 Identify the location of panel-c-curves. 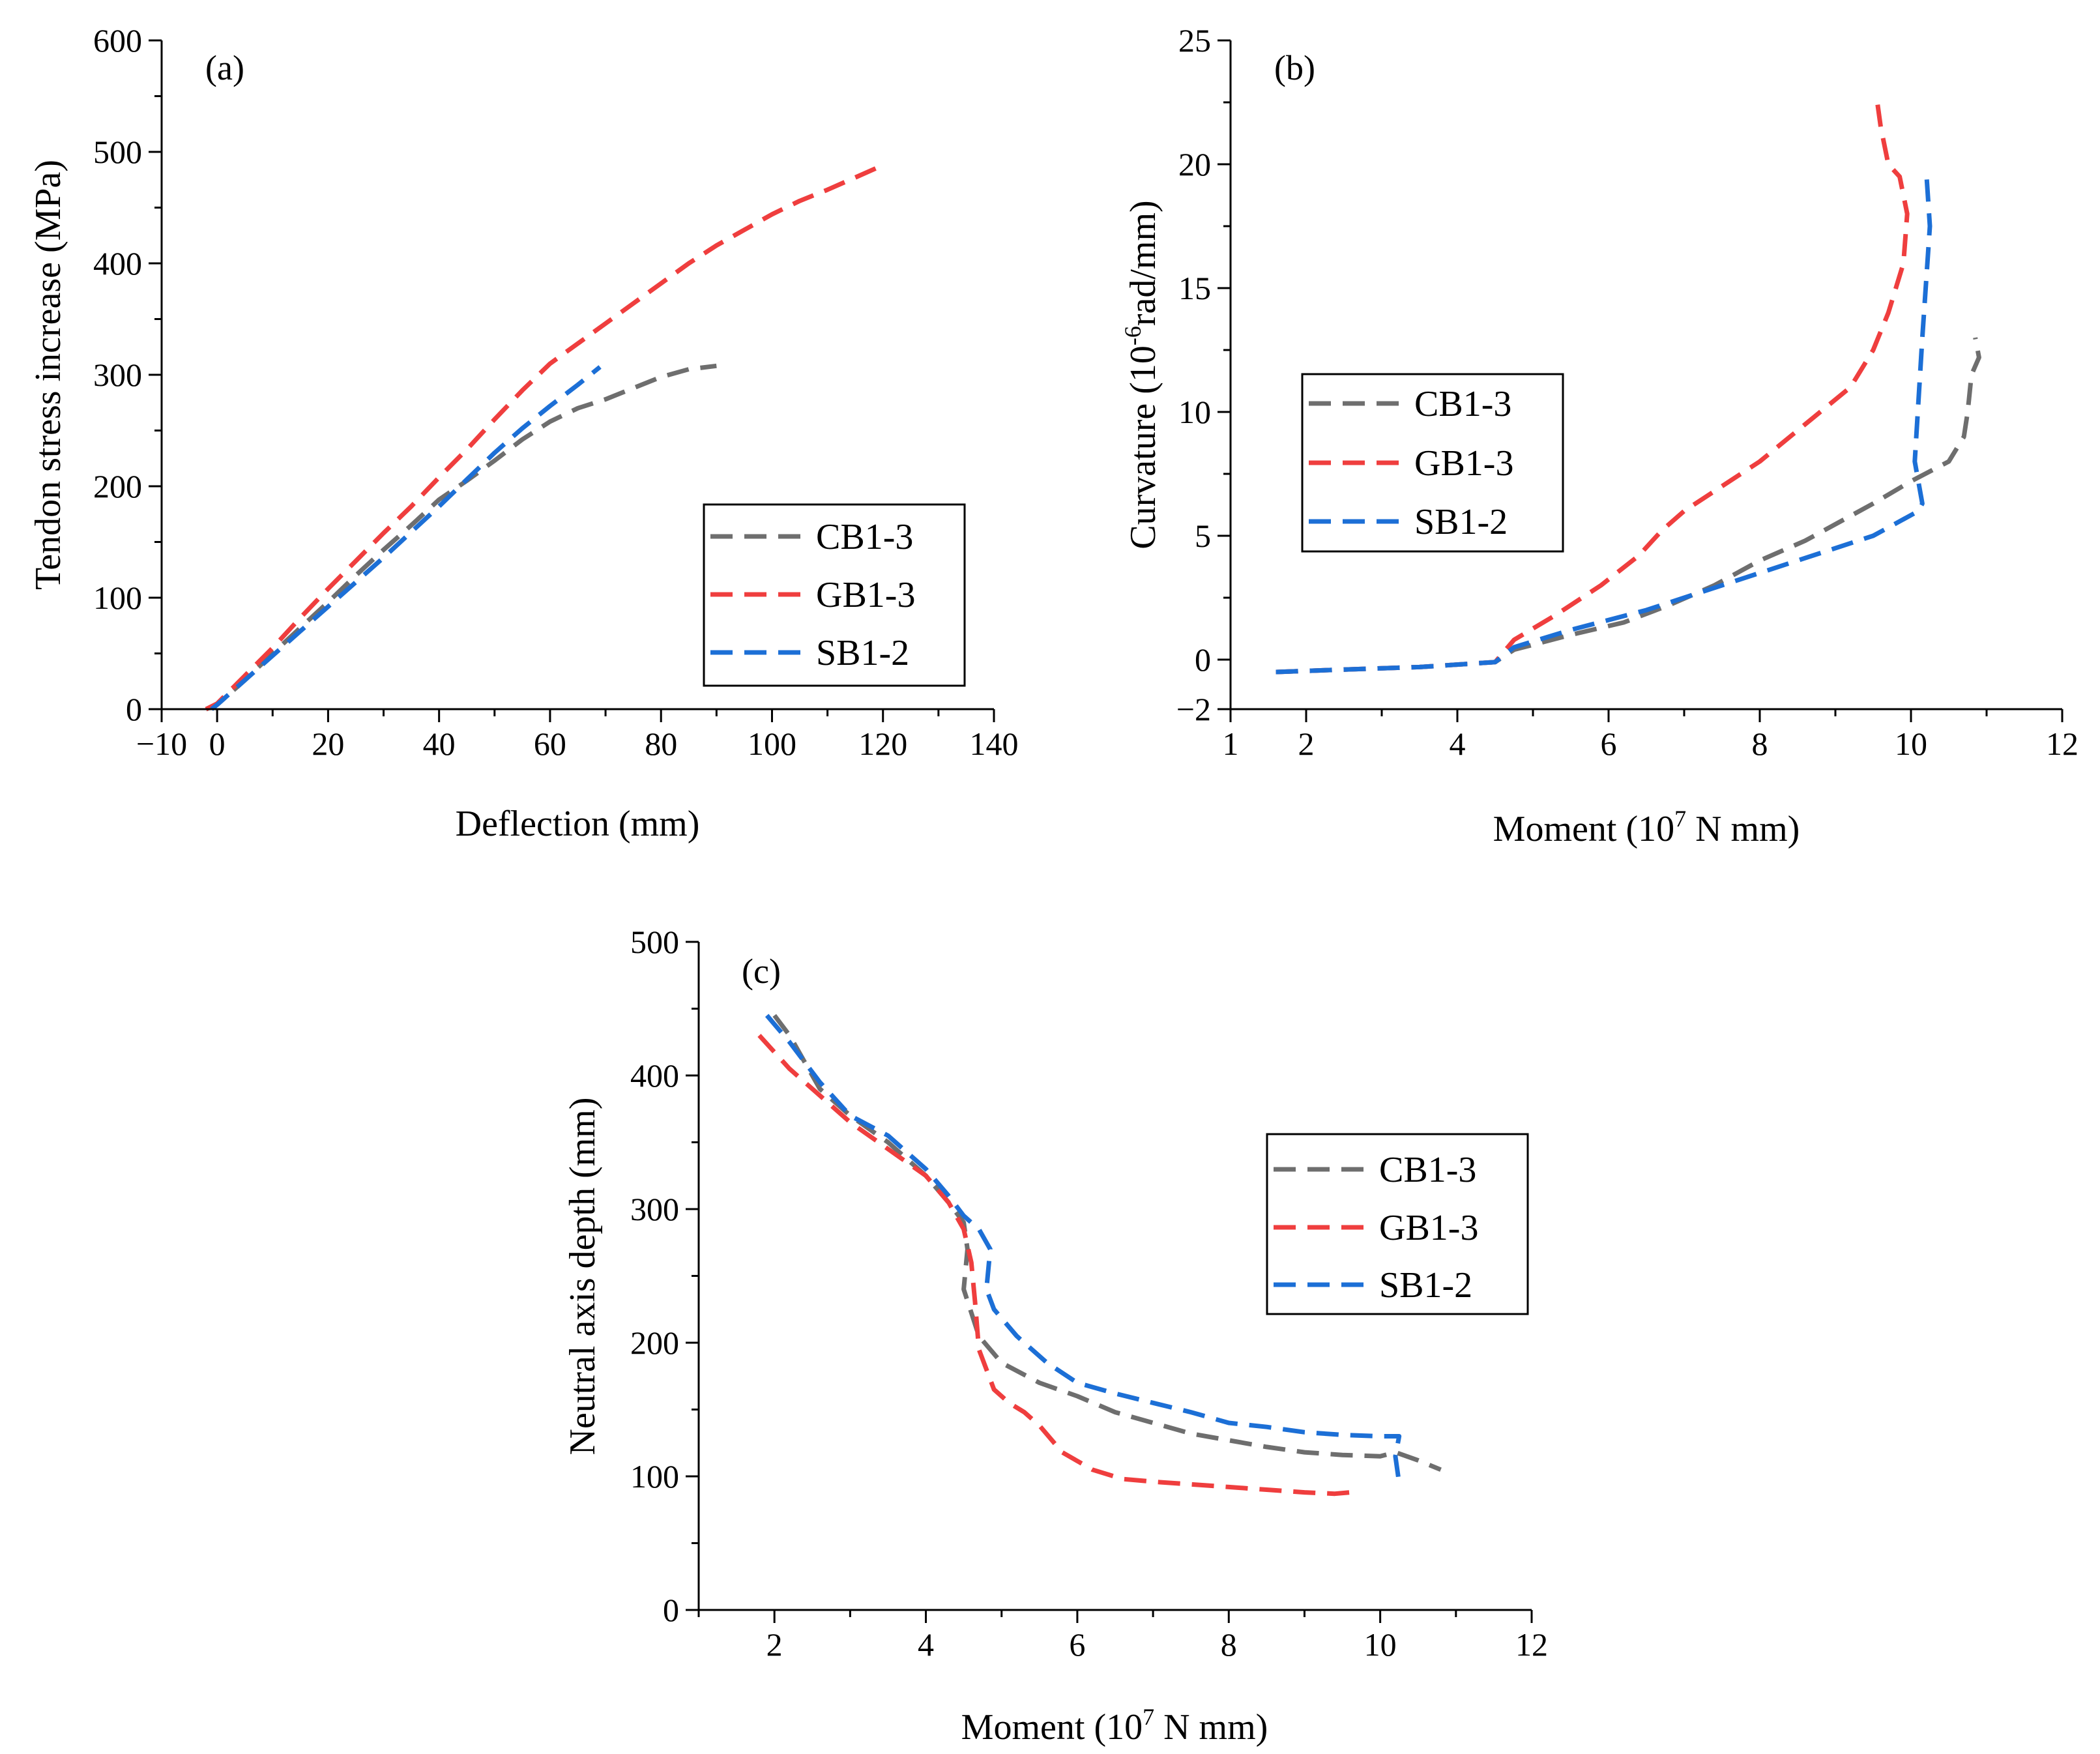
(1099, 1255).